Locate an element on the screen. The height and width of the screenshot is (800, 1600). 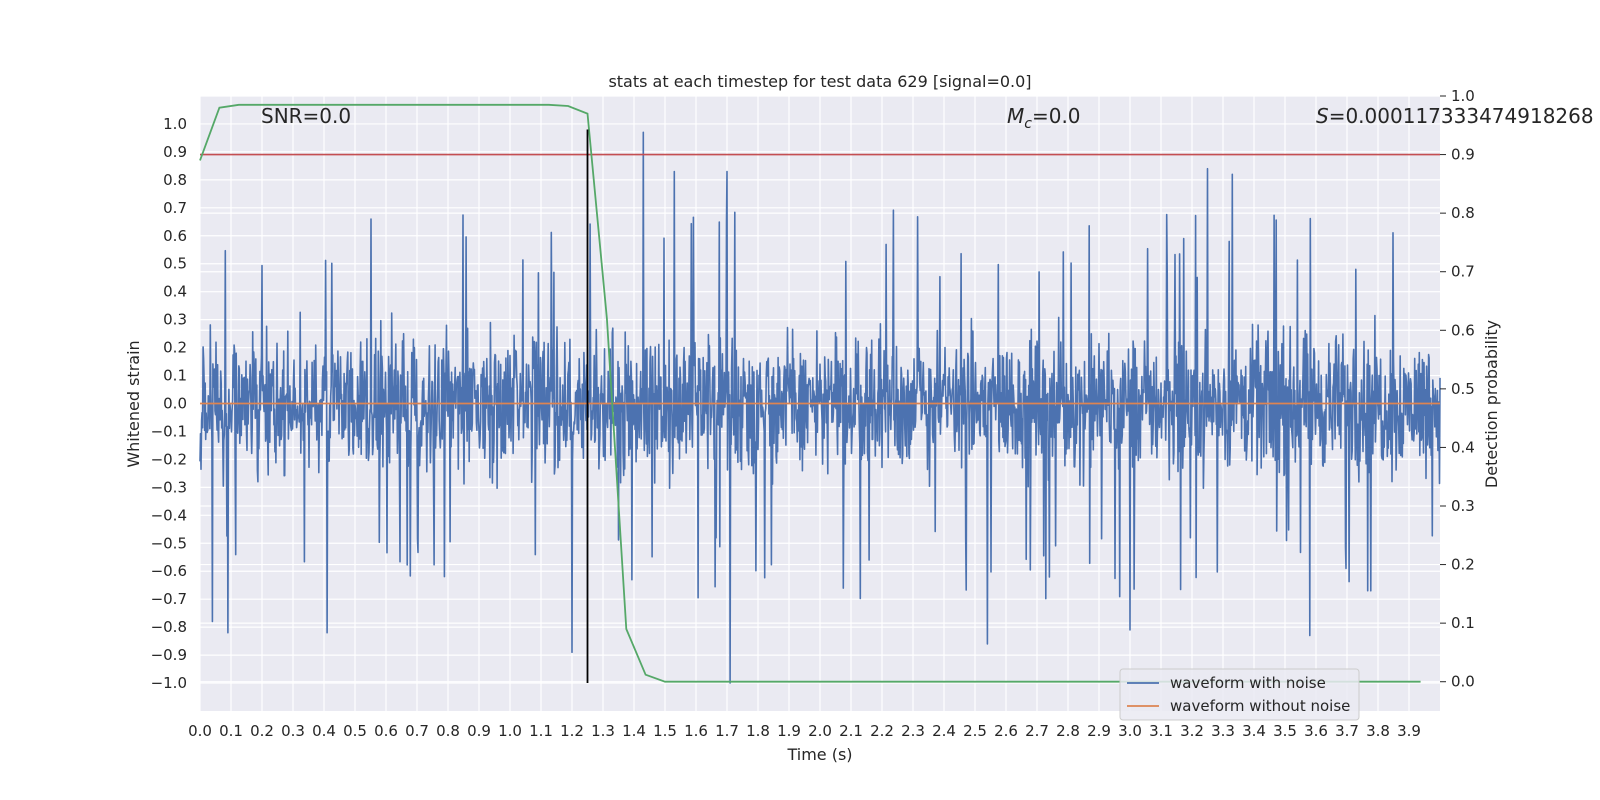
chirp-mass-subscript: c is located at coordinates (1028, 124).